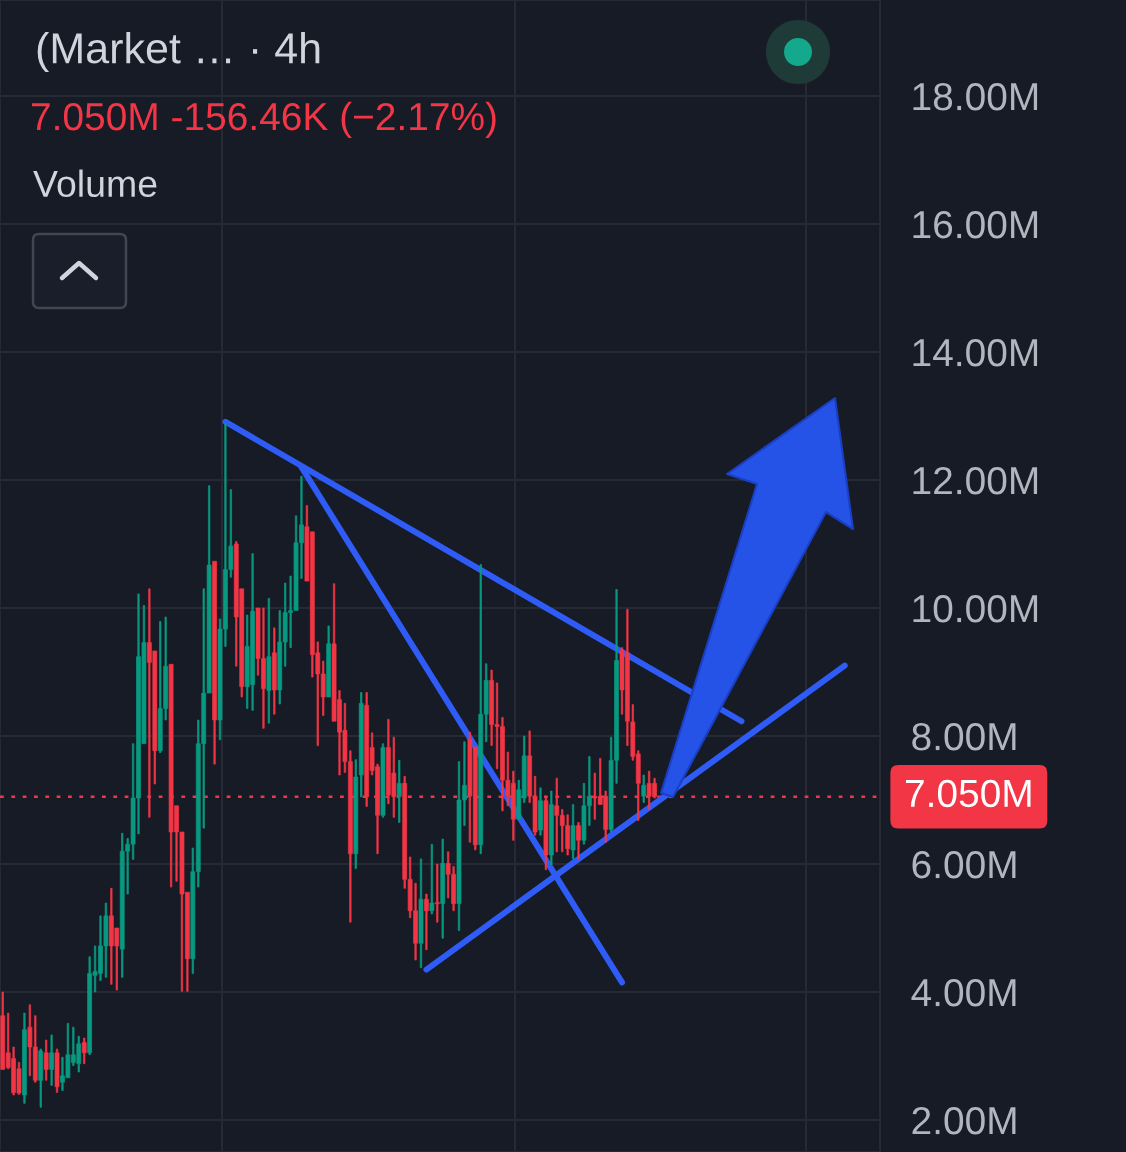 Image resolution: width=1126 pixels, height=1152 pixels. I want to click on y-tick-label: 6.00M, so click(964, 864).